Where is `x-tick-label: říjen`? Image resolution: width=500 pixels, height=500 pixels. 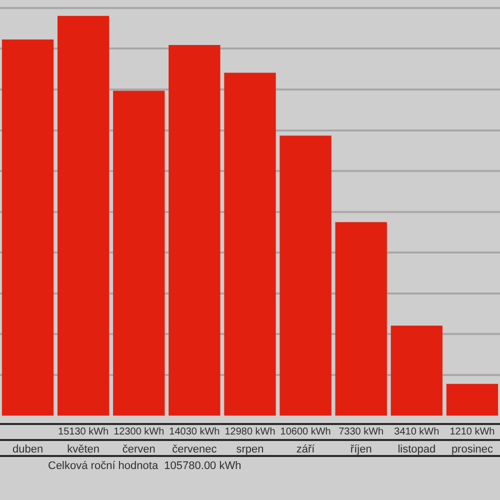
x-tick-label: říjen is located at coordinates (361, 449).